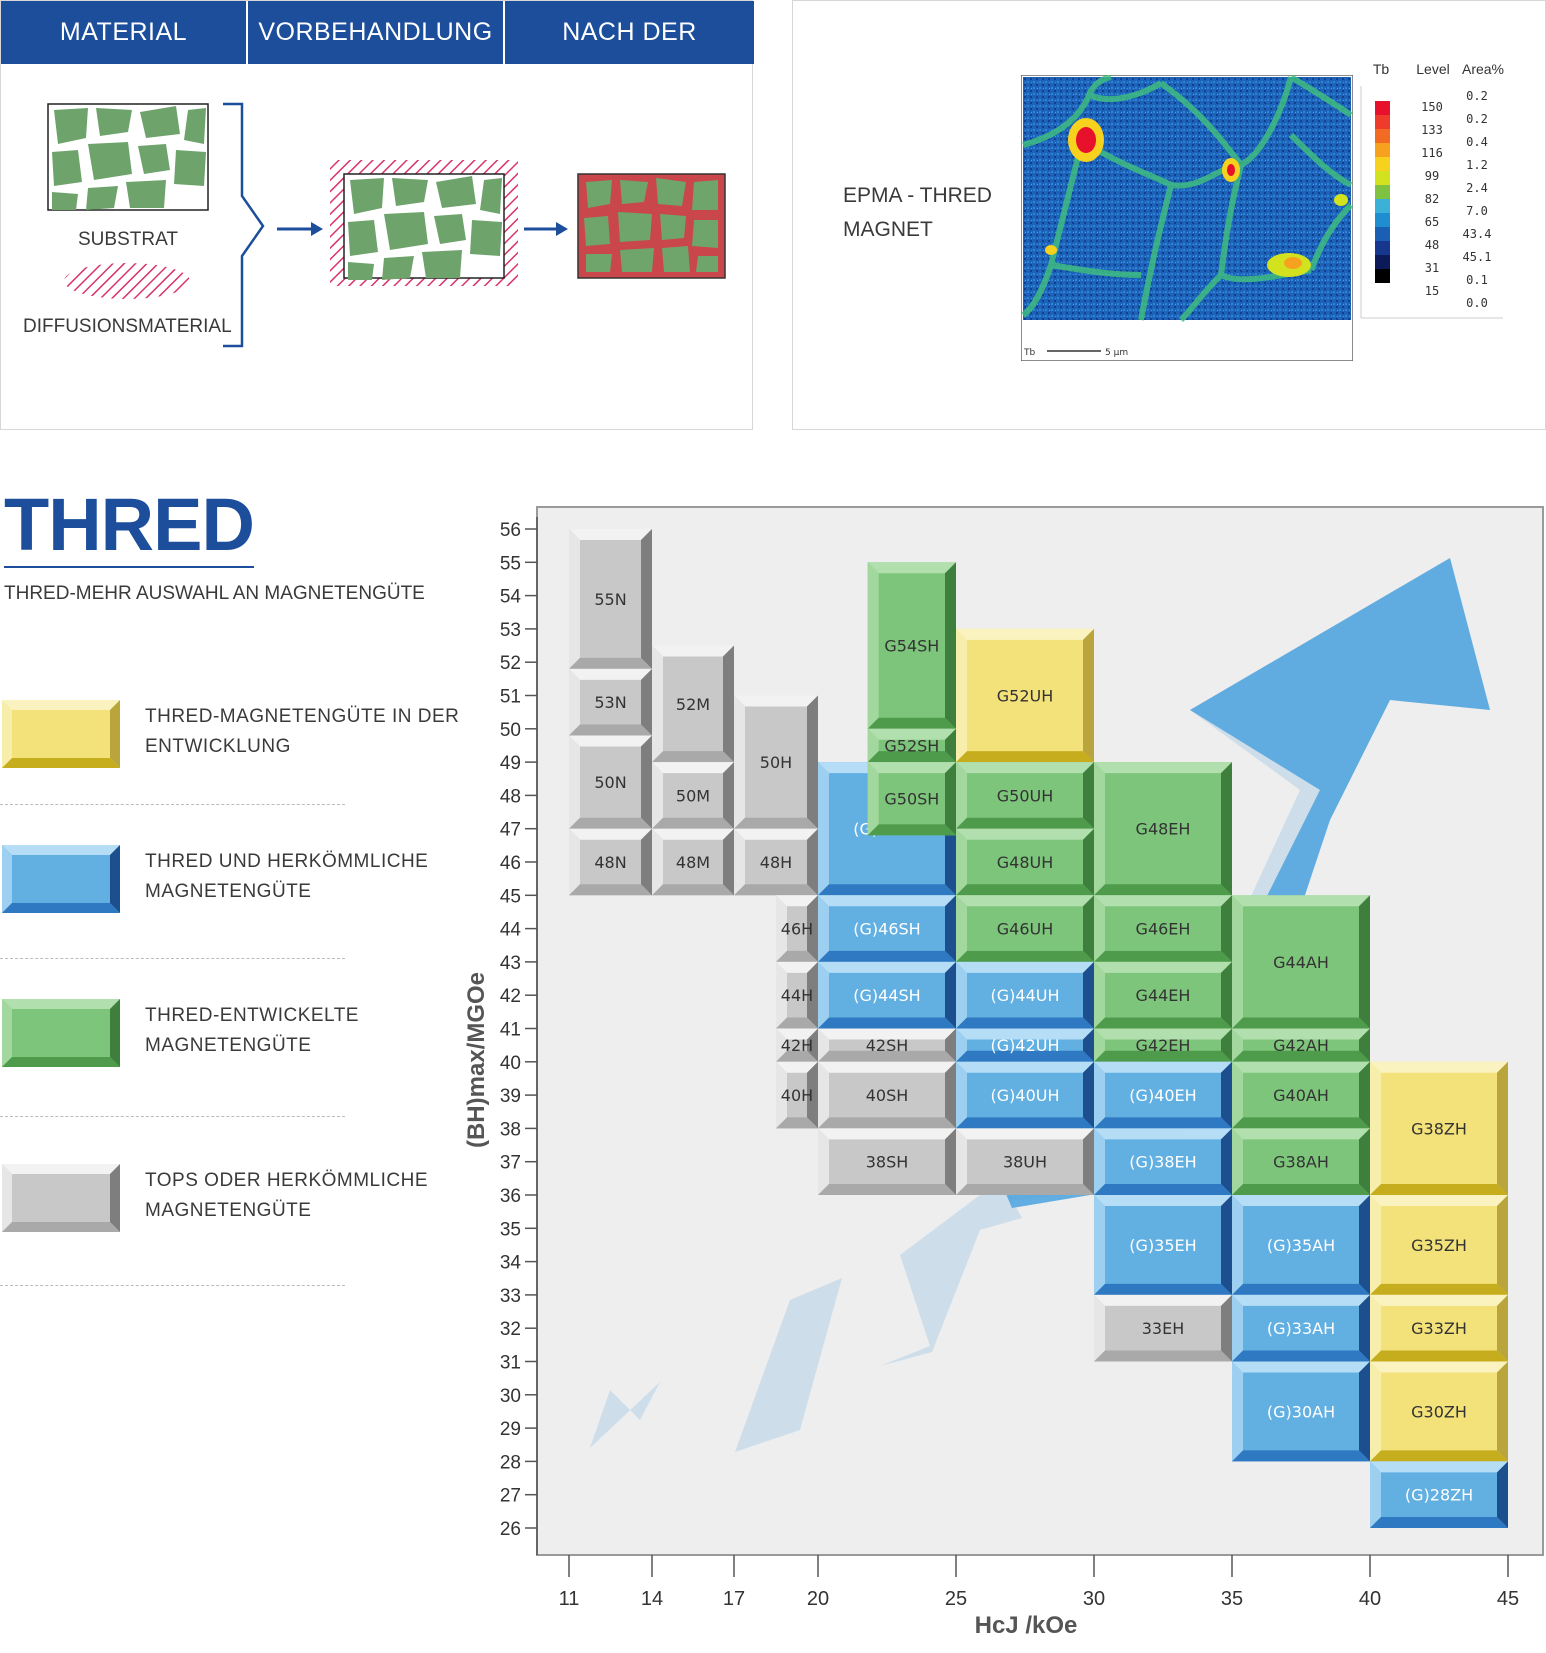 The image size is (1546, 1653). Describe the element at coordinates (510, 1196) in the screenshot. I see `y-tick-label: 36` at that location.